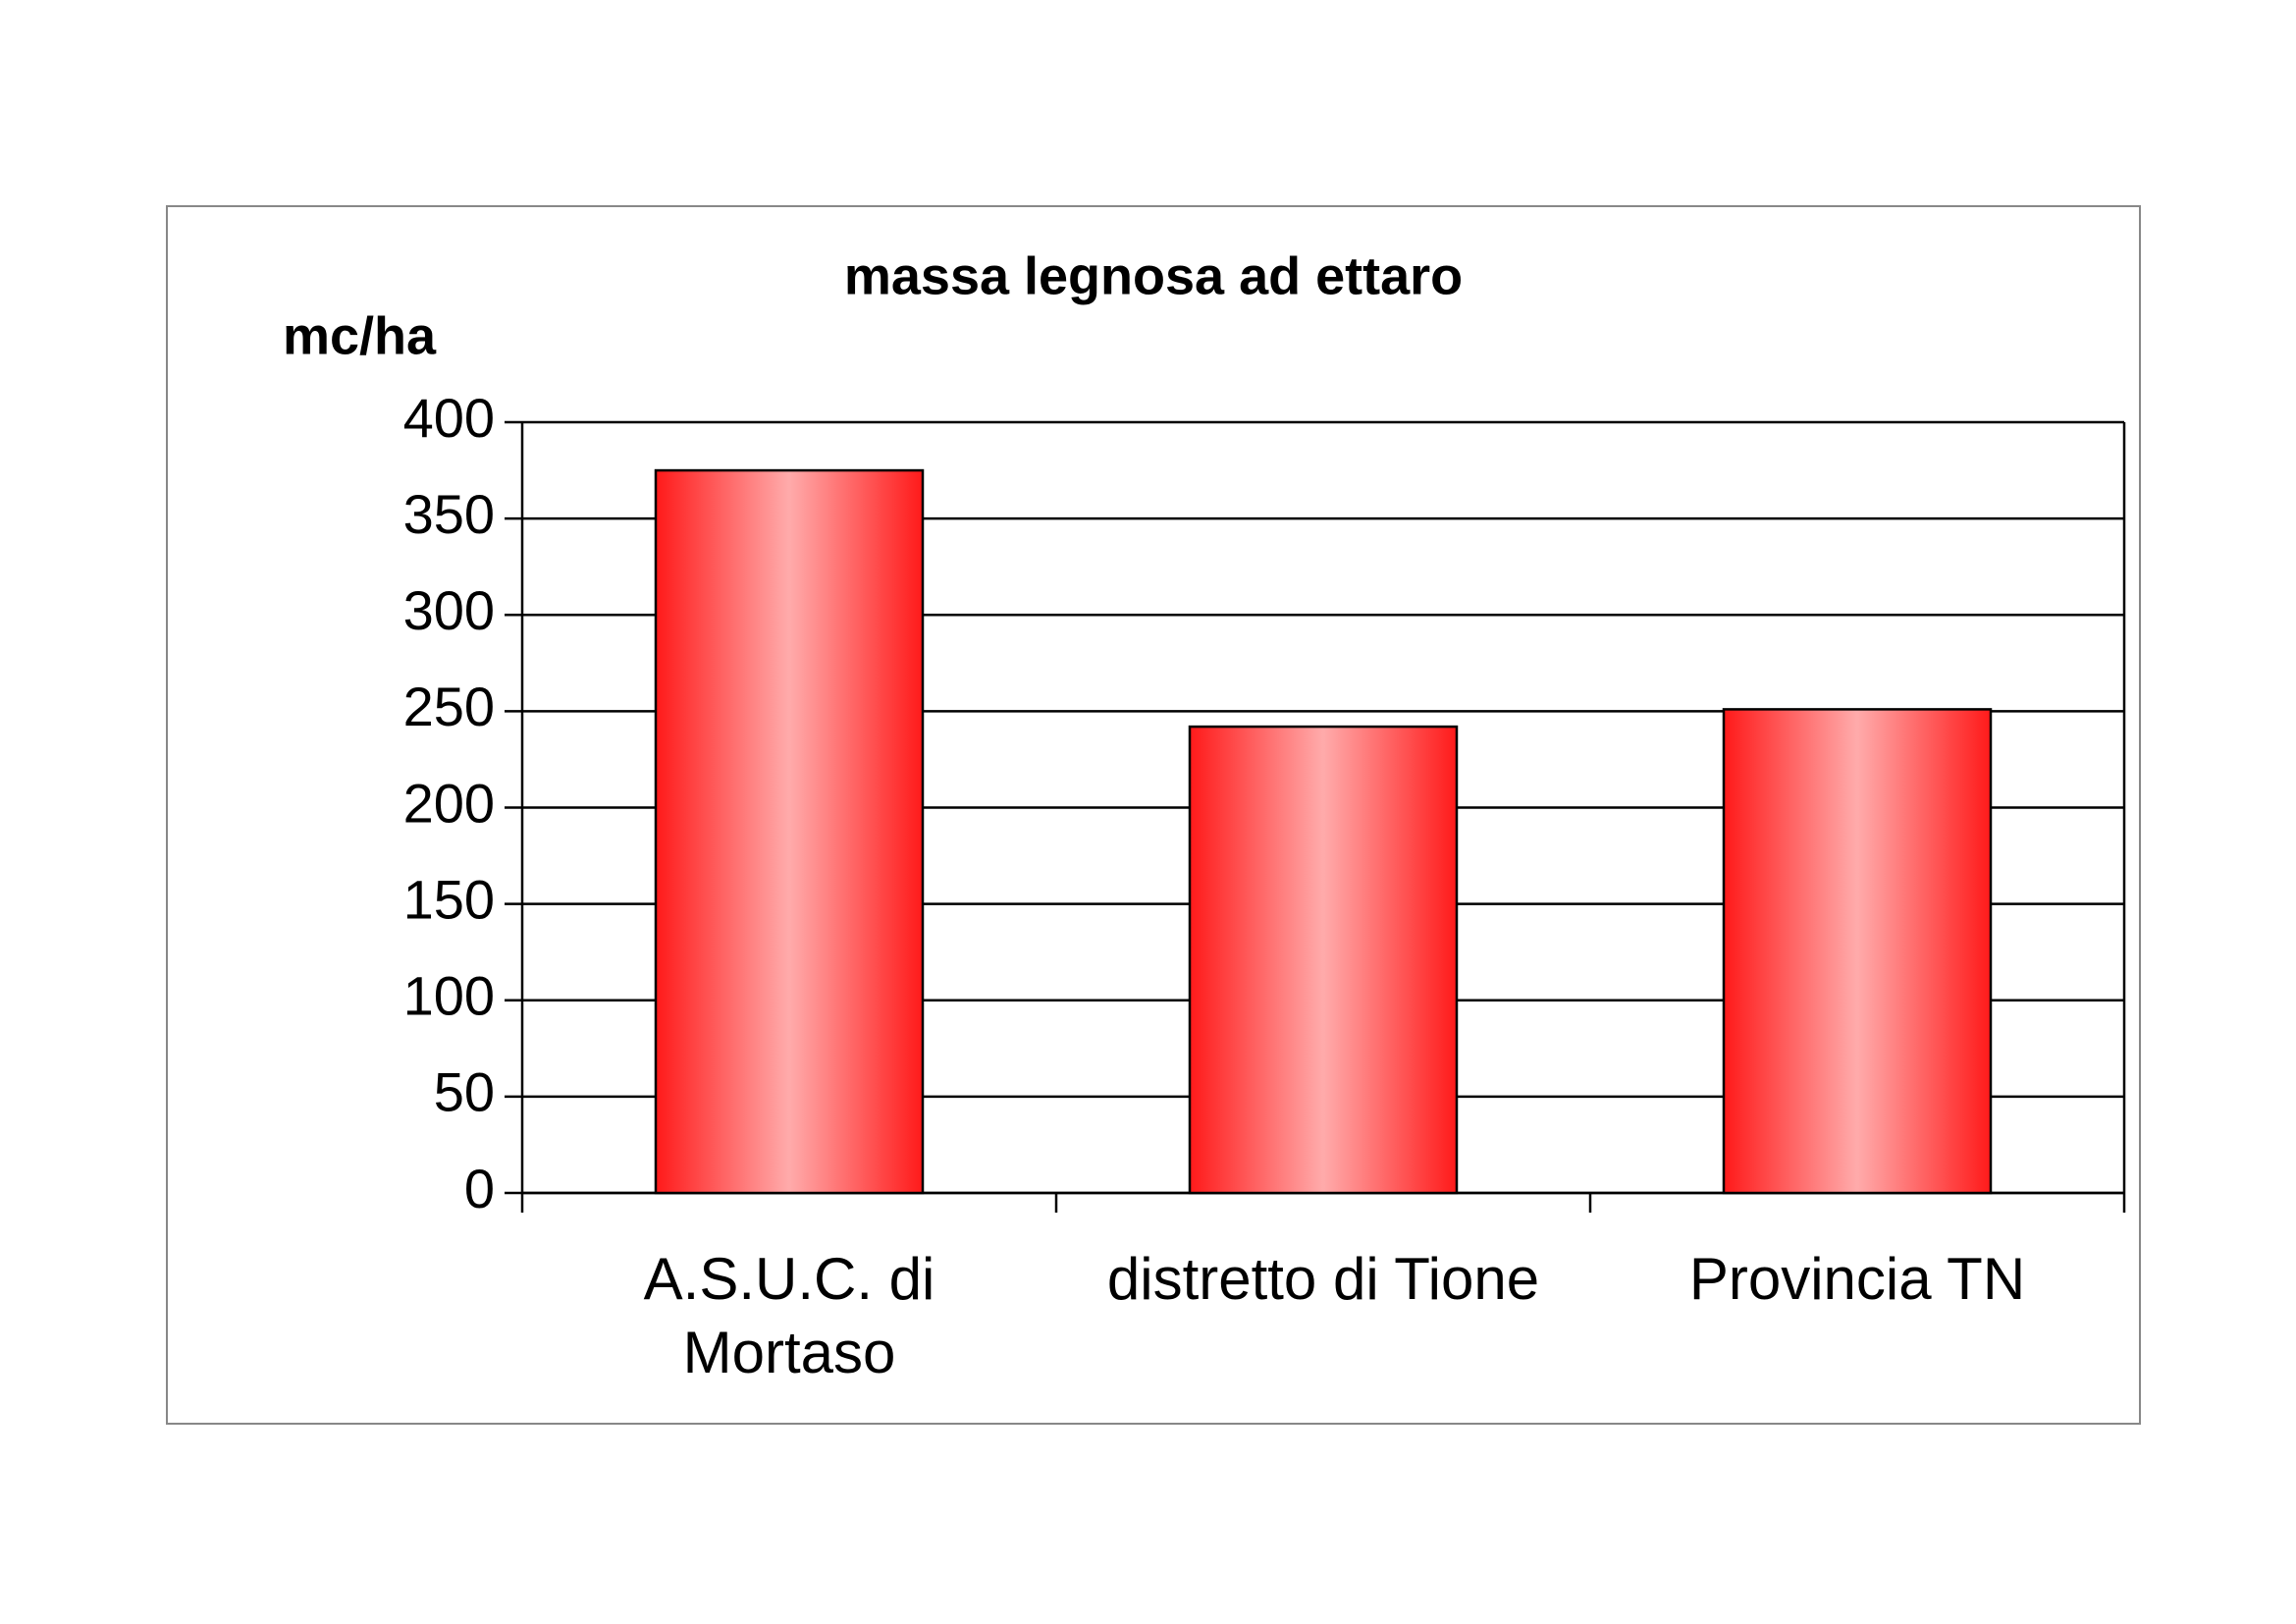 The height and width of the screenshot is (1624, 2296). Describe the element at coordinates (1153, 275) in the screenshot. I see `chart-title: massa legnosa ad ettaro` at that location.